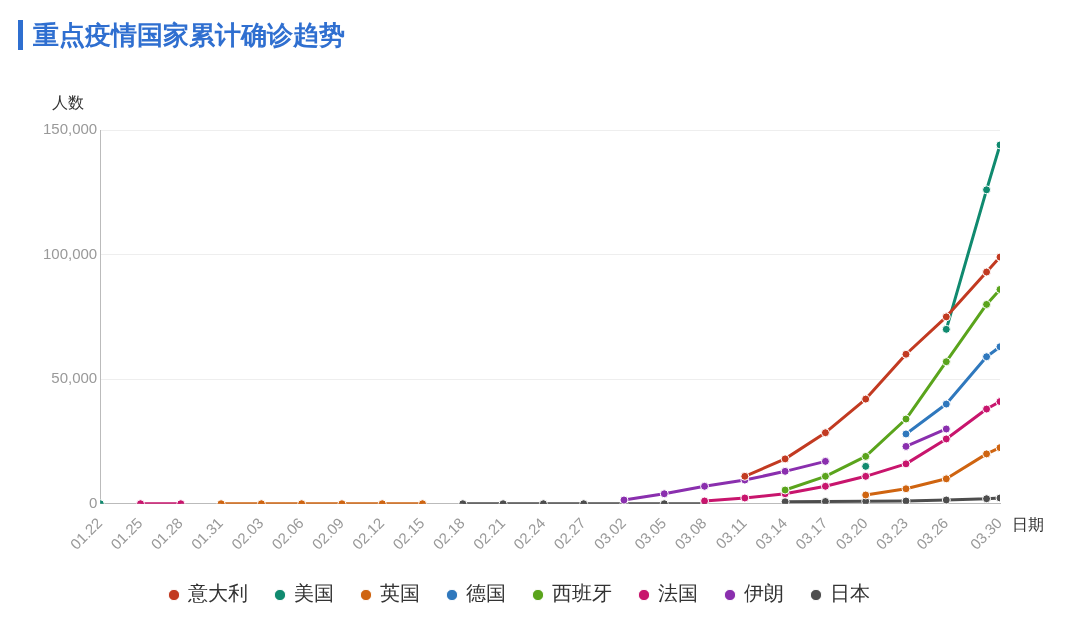 The image size is (1080, 618). What do you see at coordinates (181, 35) in the screenshot?
I see `chart-title: 重点疫情国家累计确诊趋势` at bounding box center [181, 35].